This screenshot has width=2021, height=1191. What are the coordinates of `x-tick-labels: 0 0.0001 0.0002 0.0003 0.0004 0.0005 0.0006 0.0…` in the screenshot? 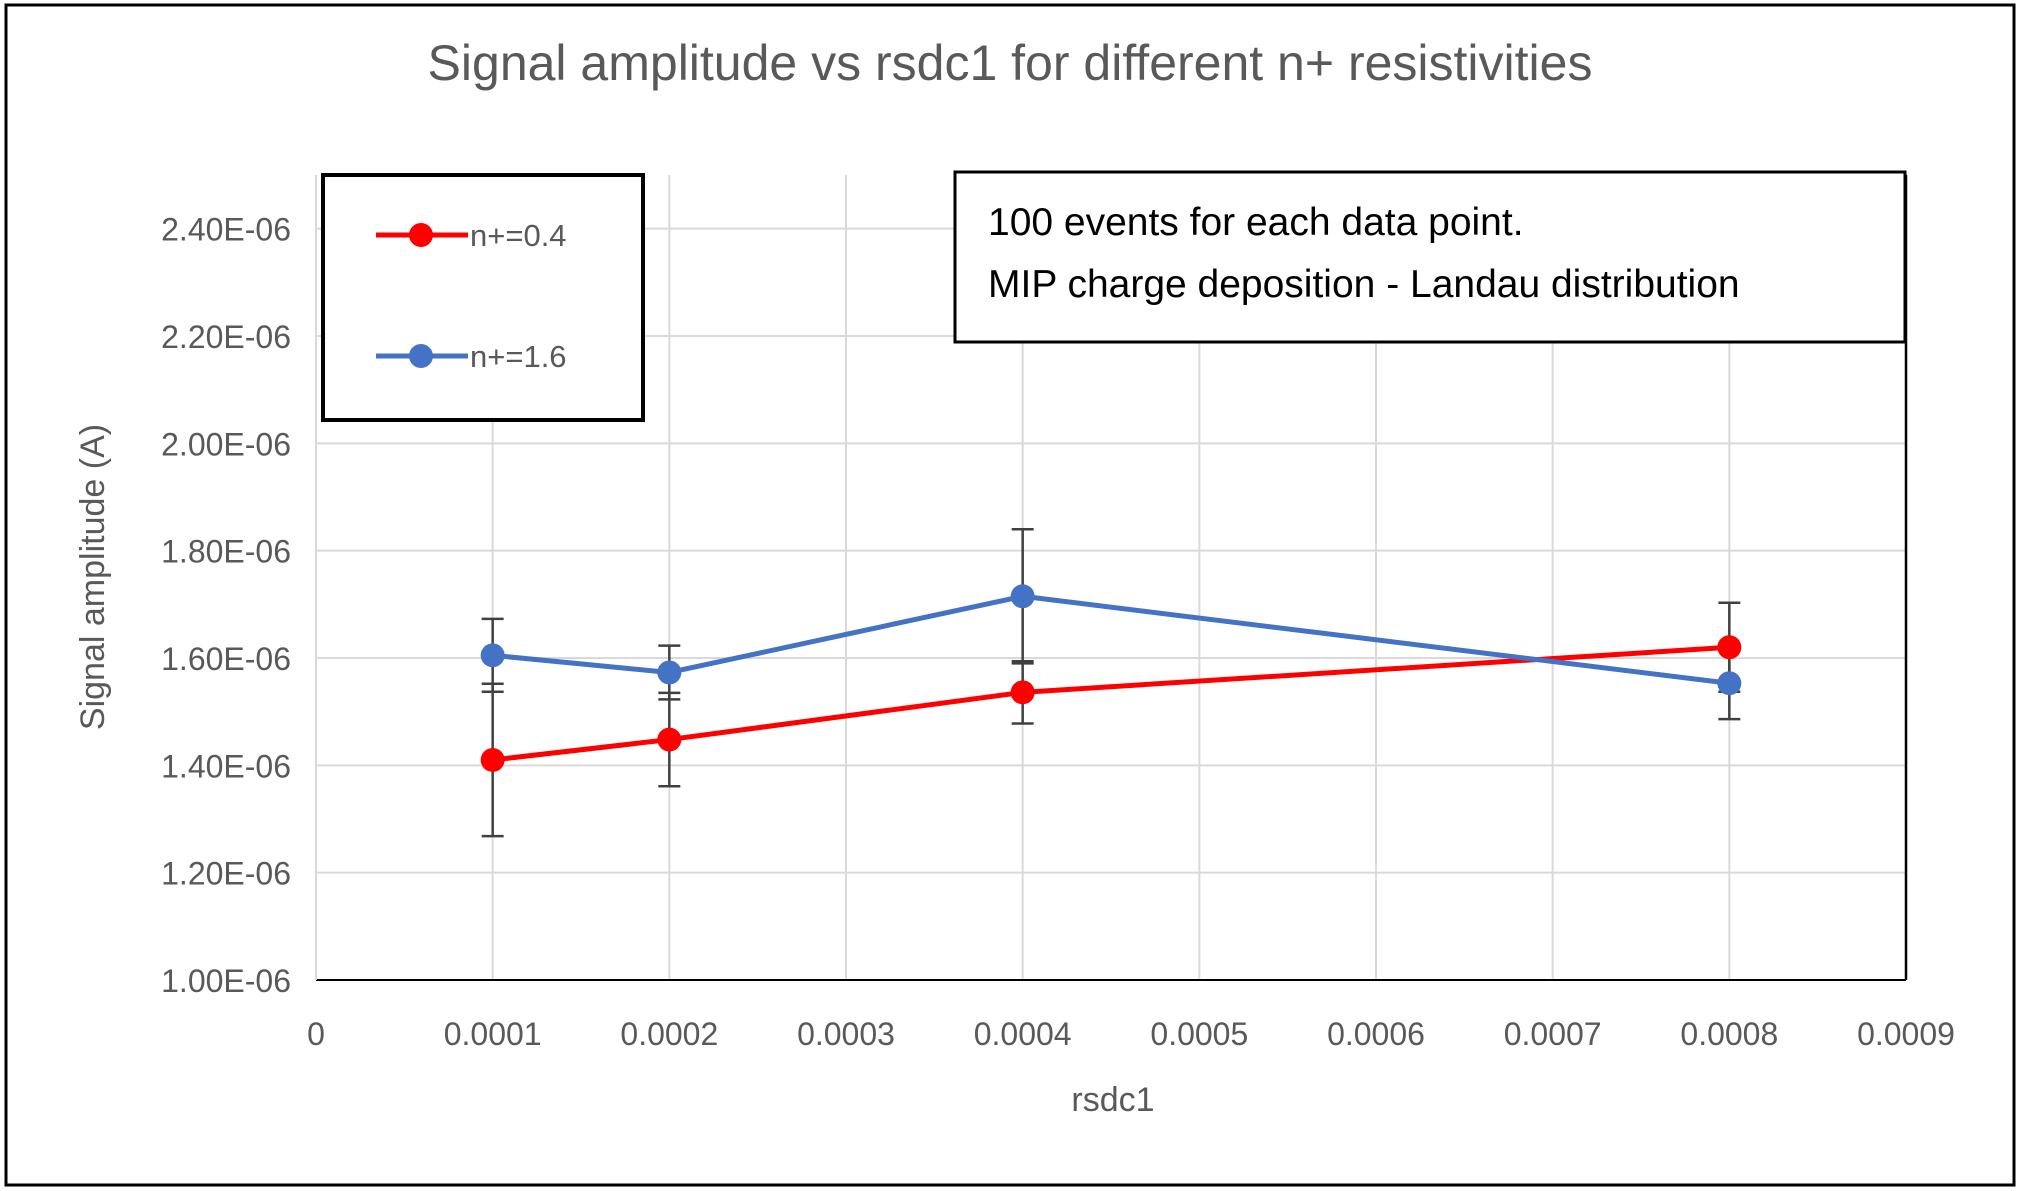 It's located at (1131, 1034).